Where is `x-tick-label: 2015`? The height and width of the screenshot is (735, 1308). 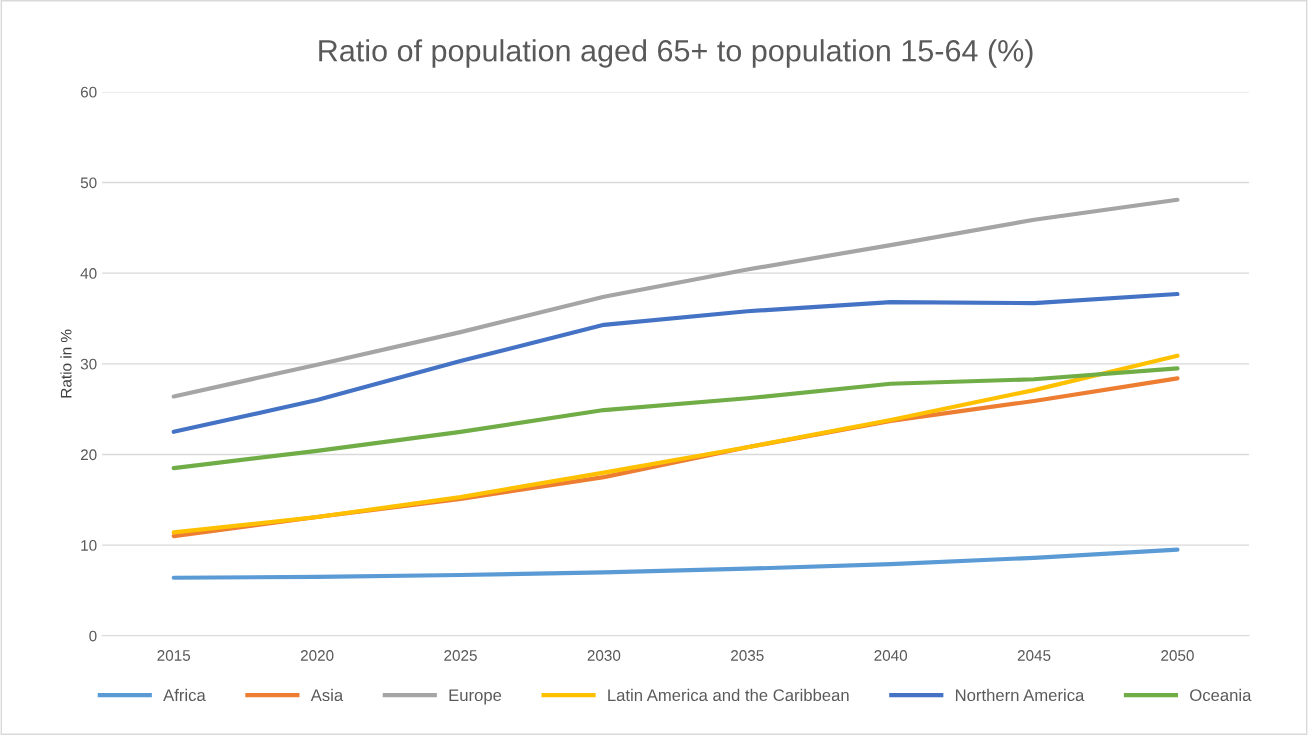 x-tick-label: 2015 is located at coordinates (174, 655).